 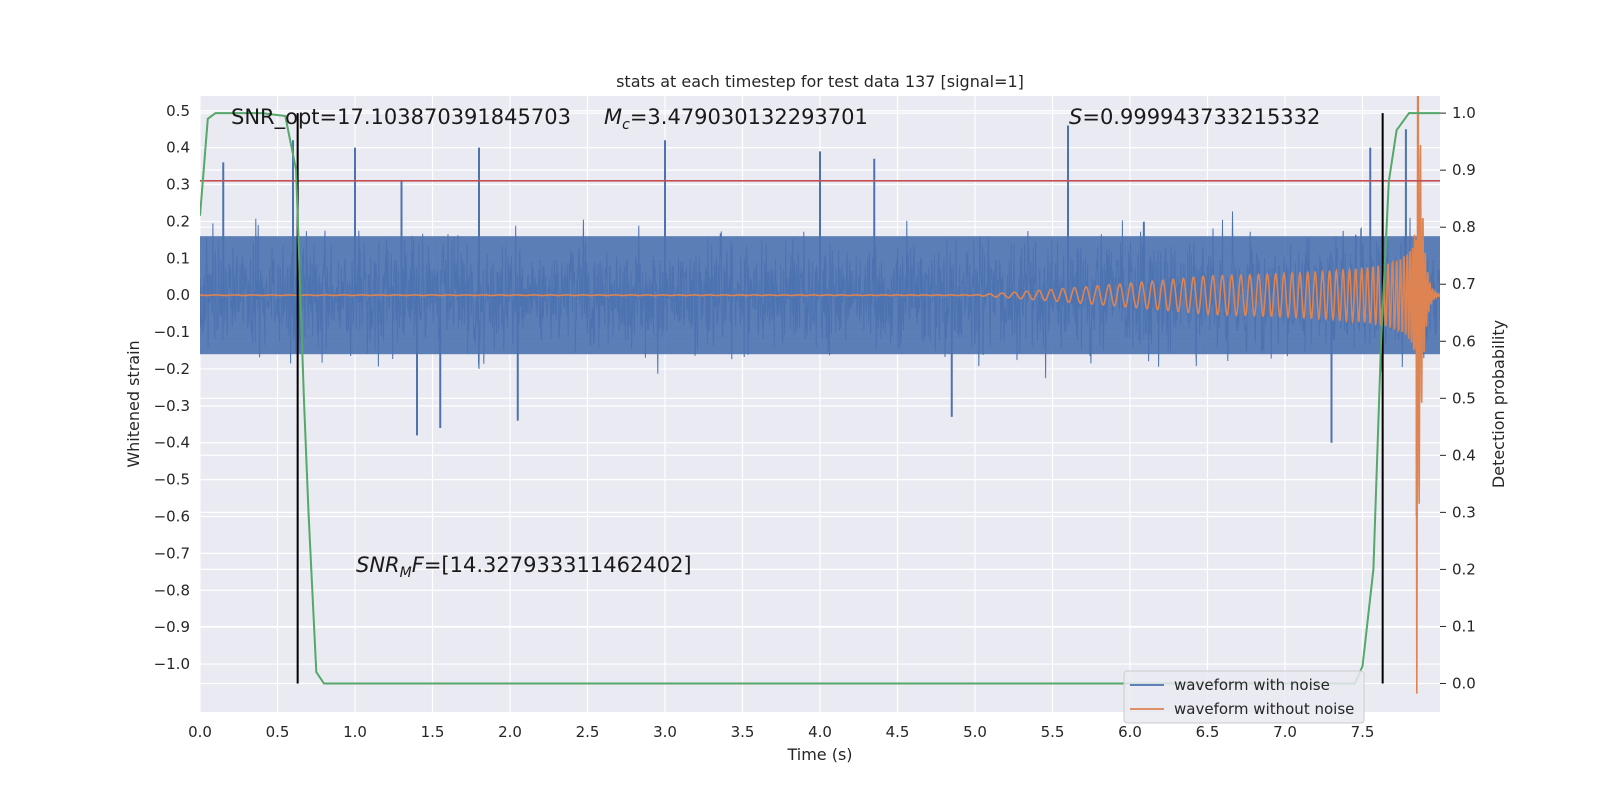 What do you see at coordinates (172, 517) in the screenshot?
I see `y-left-tick-label: −0.6` at bounding box center [172, 517].